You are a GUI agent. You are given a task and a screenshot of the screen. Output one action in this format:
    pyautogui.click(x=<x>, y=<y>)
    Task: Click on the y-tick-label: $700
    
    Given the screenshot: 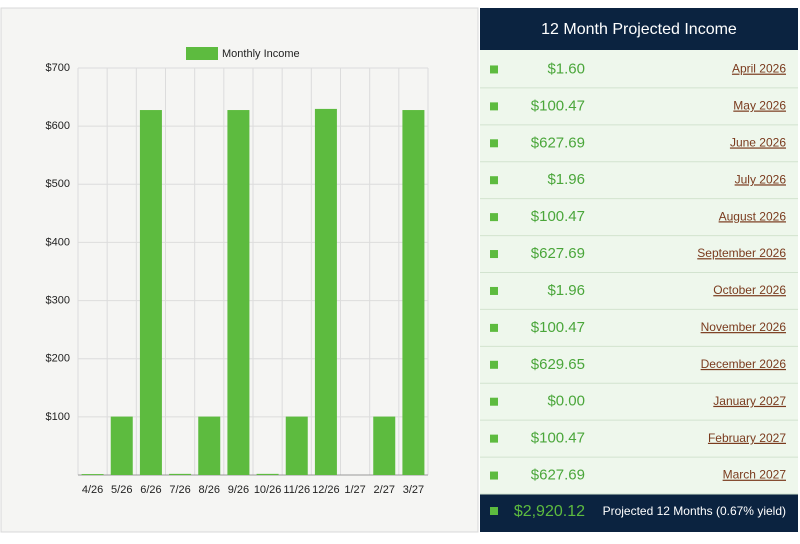 What is the action you would take?
    pyautogui.click(x=58, y=68)
    